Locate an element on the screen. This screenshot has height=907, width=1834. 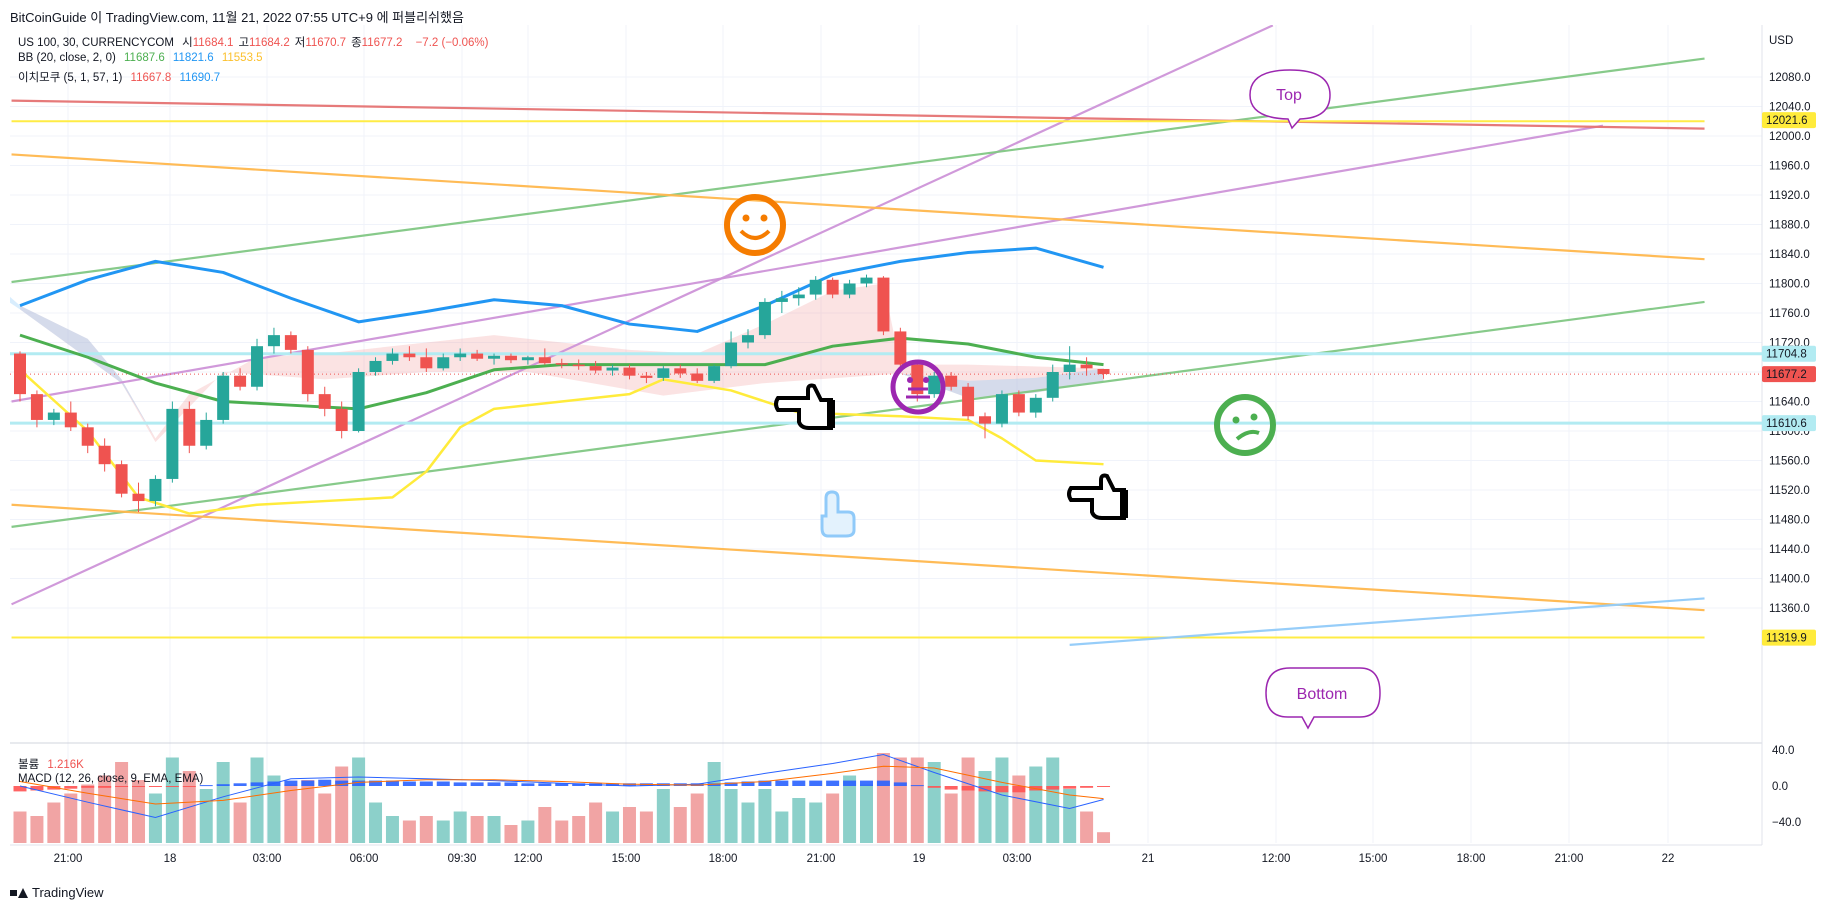
macd-pane is located at coordinates (562, 786).